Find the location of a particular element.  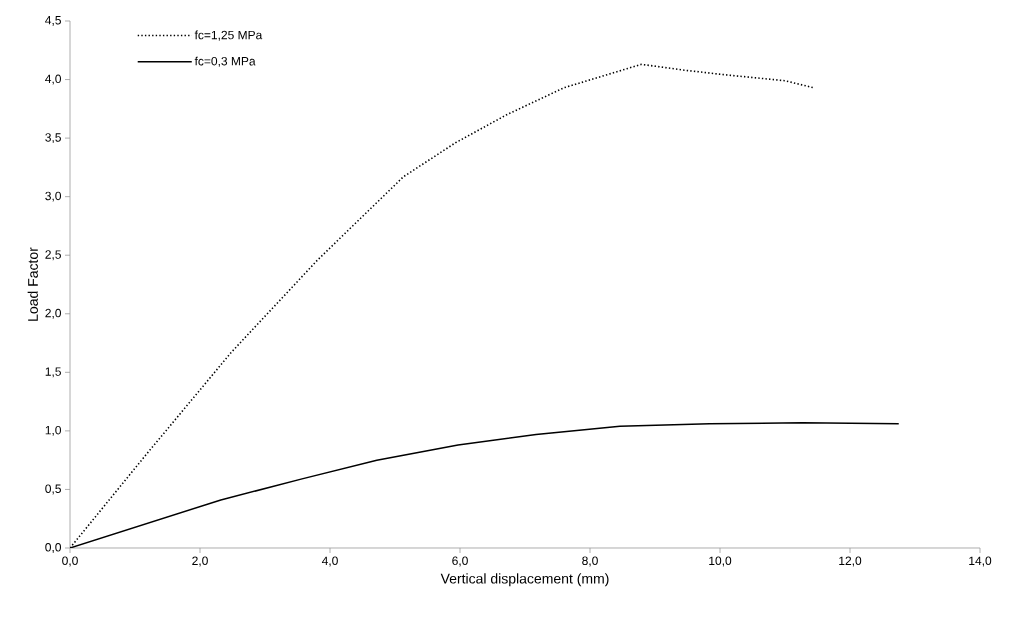

x-tick-label: 6,0 is located at coordinates (460, 561).